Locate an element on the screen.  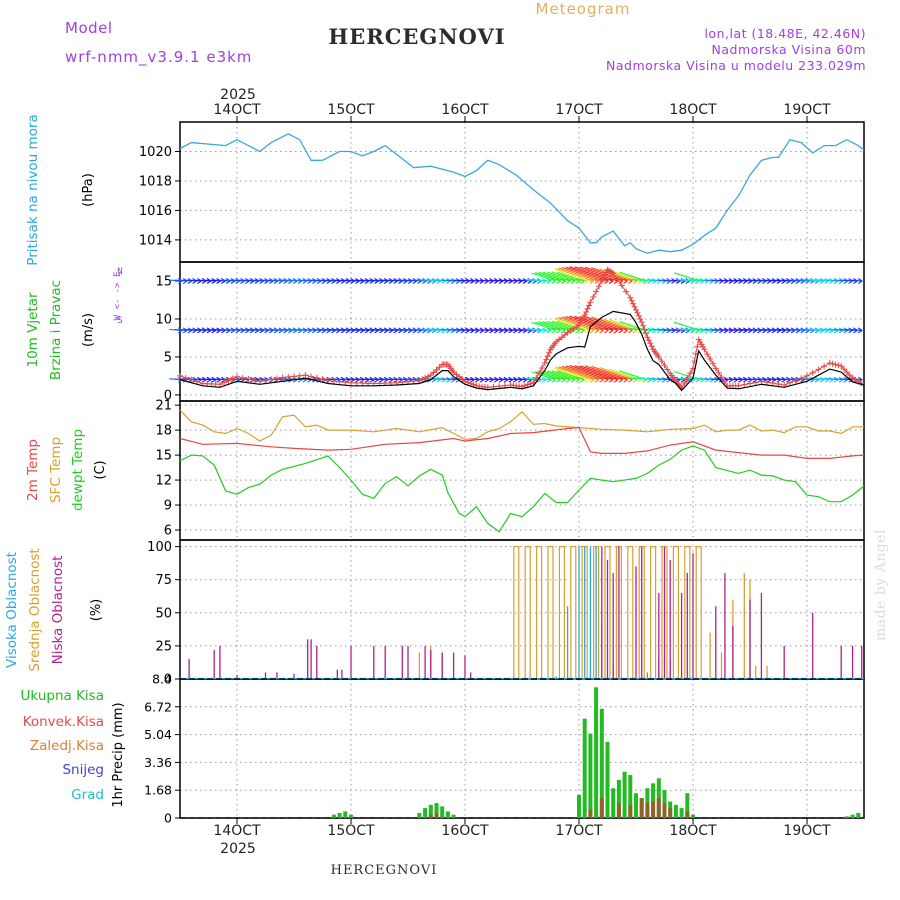
watermark: made by Angel is located at coordinates (881, 585).